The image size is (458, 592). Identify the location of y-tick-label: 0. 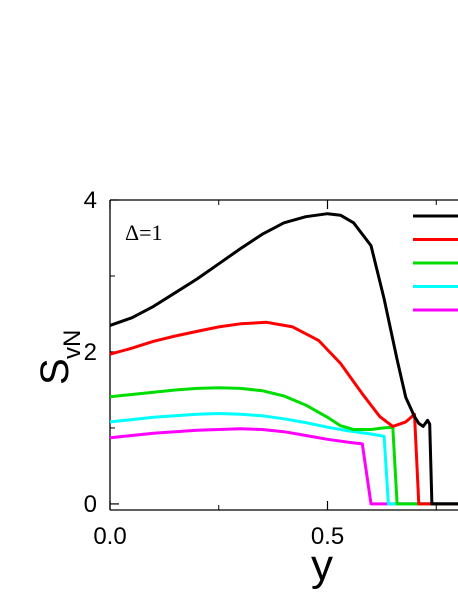
(90, 504).